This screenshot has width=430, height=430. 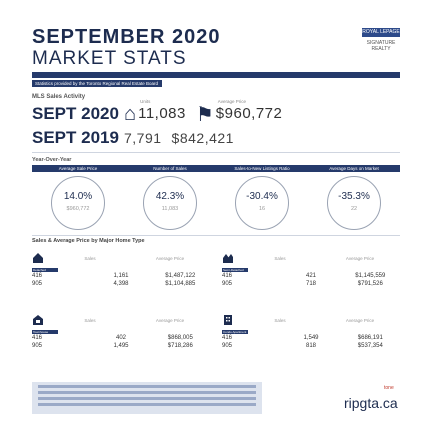 I want to click on table-row: 416 421 $1,145,559, so click(x=311, y=276).